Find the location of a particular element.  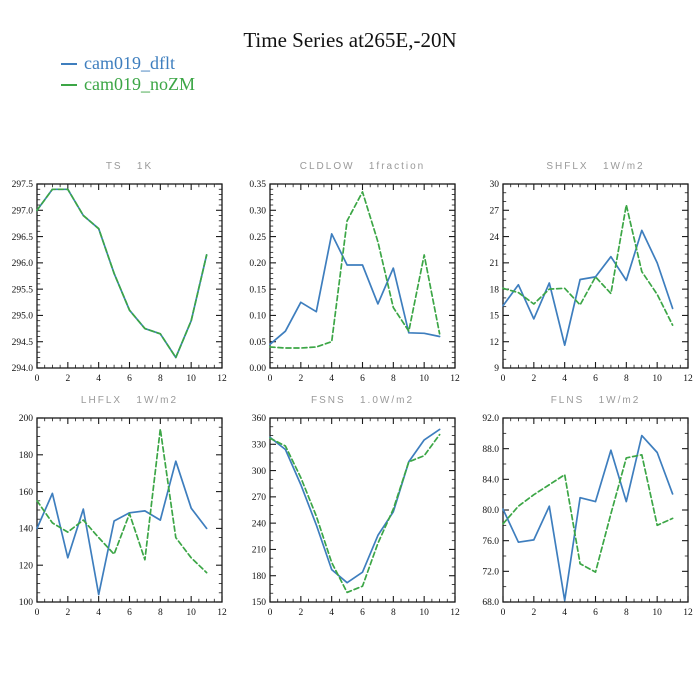

svg-text: 140 is located at coordinates (26, 530).